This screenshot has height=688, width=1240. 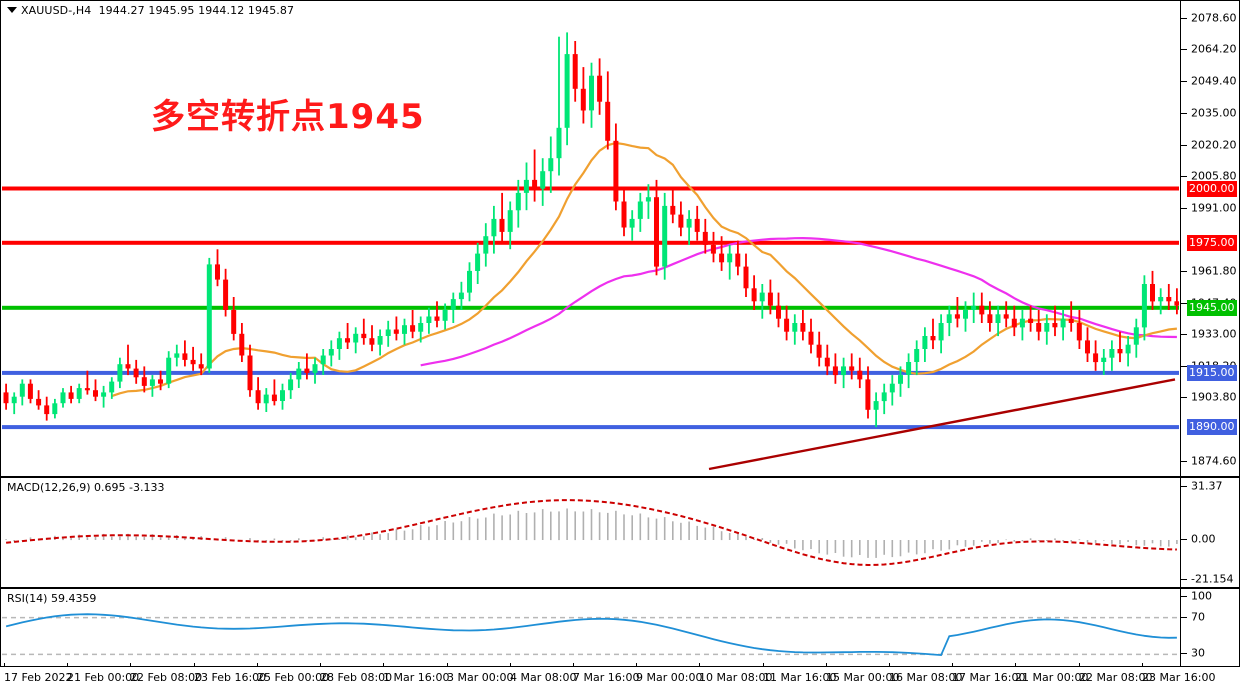 I want to click on time-tick-label: 11 Mar 16:00, so click(x=800, y=677).